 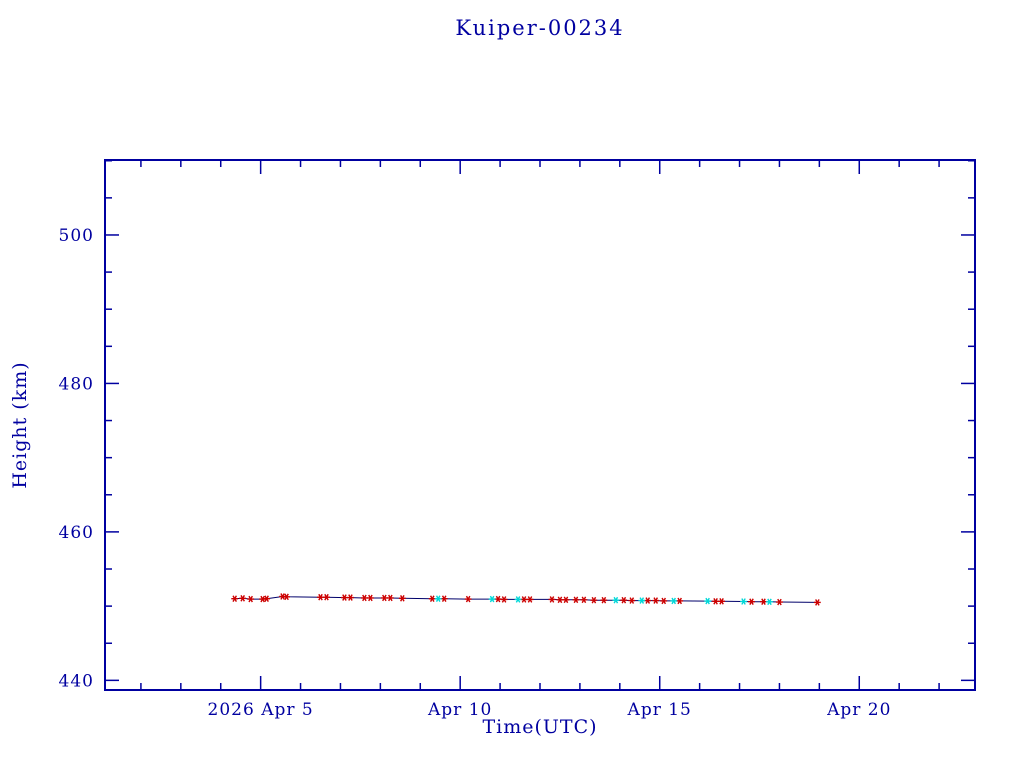 What do you see at coordinates (459, 710) in the screenshot?
I see `x-tick-label: Apr 10` at bounding box center [459, 710].